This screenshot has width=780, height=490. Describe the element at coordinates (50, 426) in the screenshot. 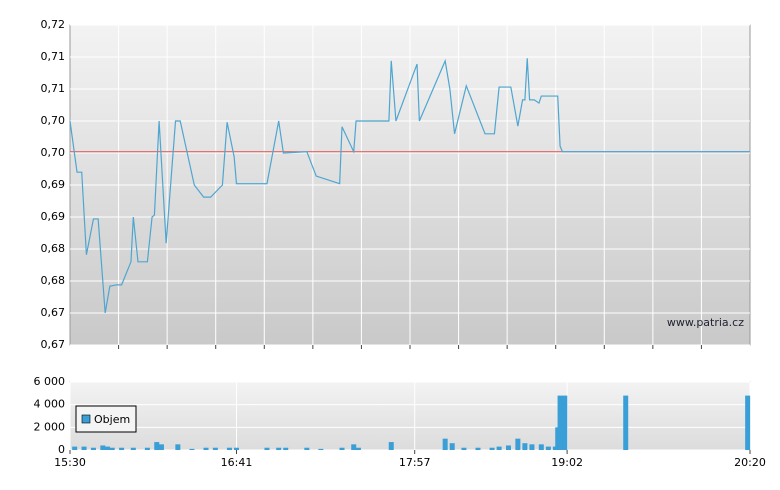

I see `y-tick-label: 2 000` at that location.